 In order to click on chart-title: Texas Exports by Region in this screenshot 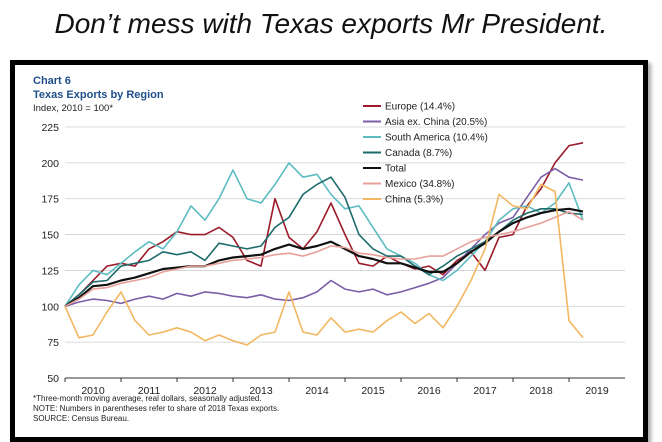, I will do `click(98, 95)`.